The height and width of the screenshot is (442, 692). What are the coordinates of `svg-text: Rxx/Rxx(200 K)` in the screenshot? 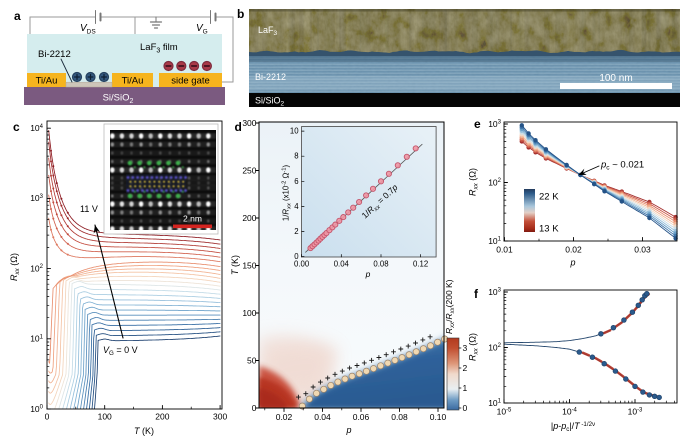 It's located at (450, 306).